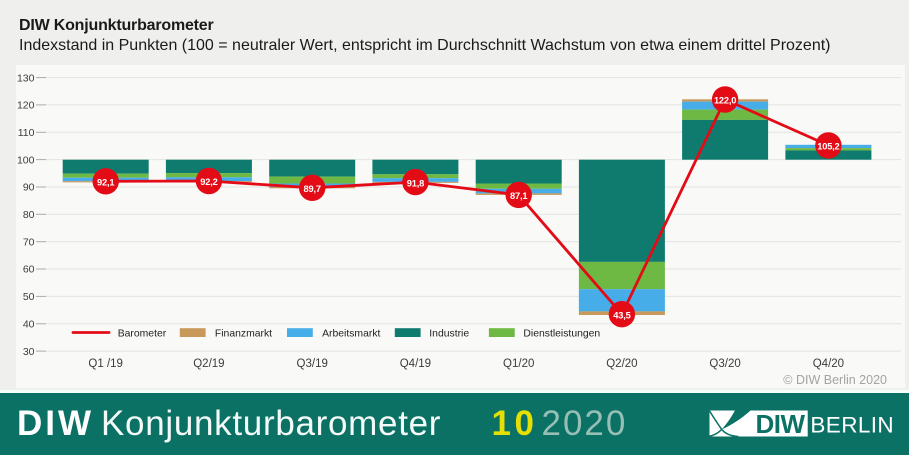 The image size is (909, 455). Describe the element at coordinates (208, 364) in the screenshot. I see `svg-text: Q2/19` at that location.